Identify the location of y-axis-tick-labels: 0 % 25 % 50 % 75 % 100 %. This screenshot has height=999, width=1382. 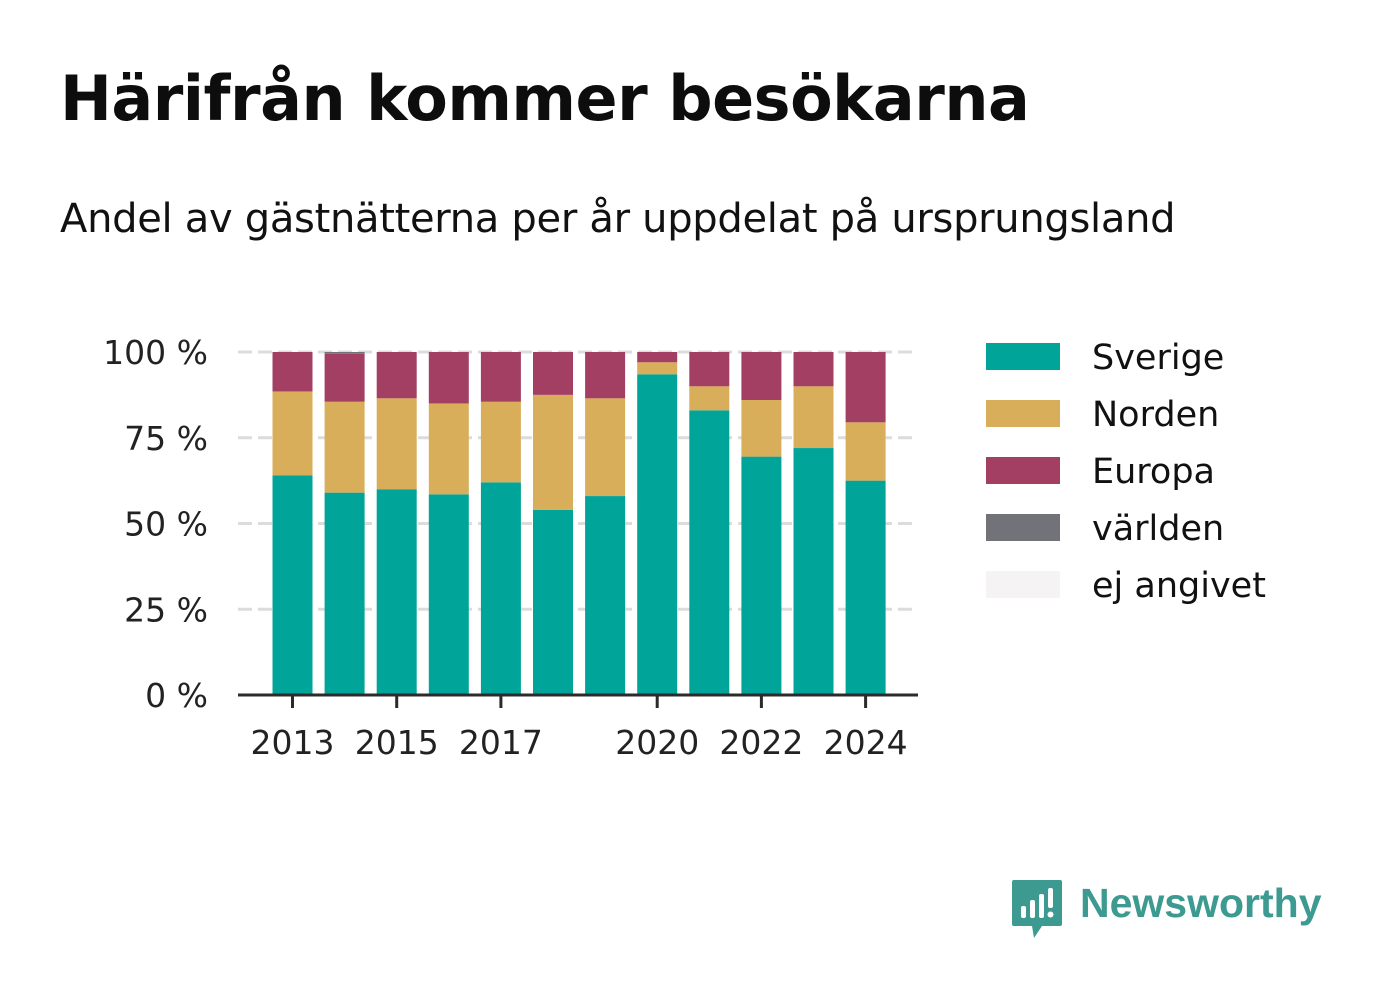
(155, 524).